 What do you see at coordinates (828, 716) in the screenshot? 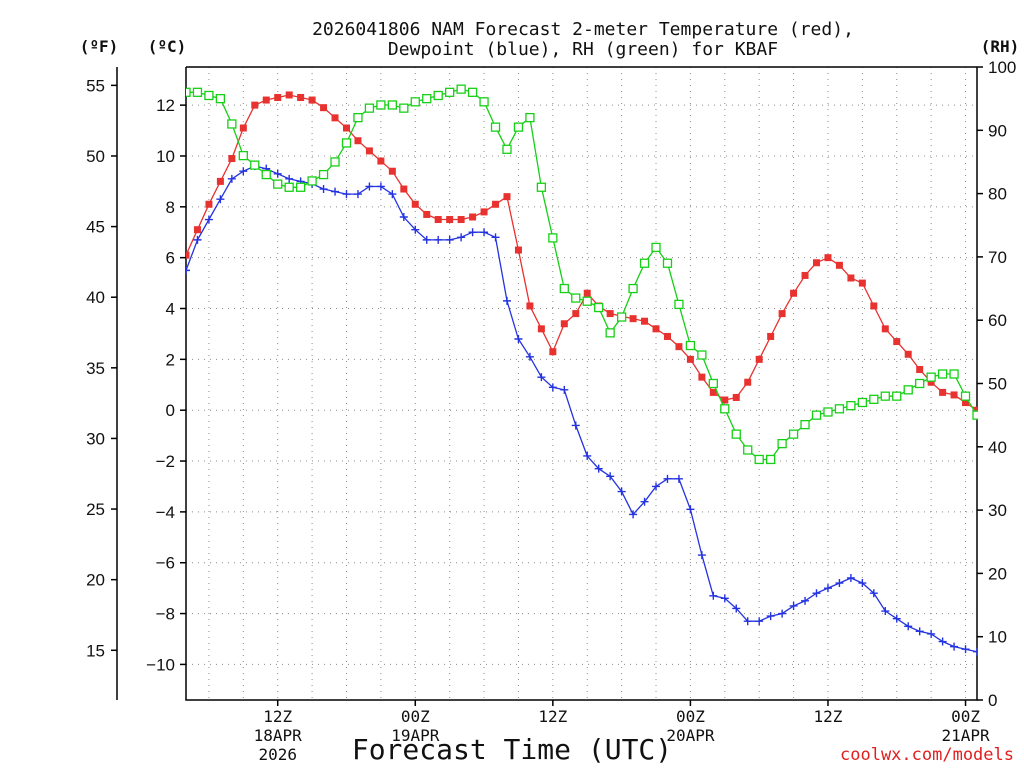
I see `x-tick-label: 12Z` at bounding box center [828, 716].